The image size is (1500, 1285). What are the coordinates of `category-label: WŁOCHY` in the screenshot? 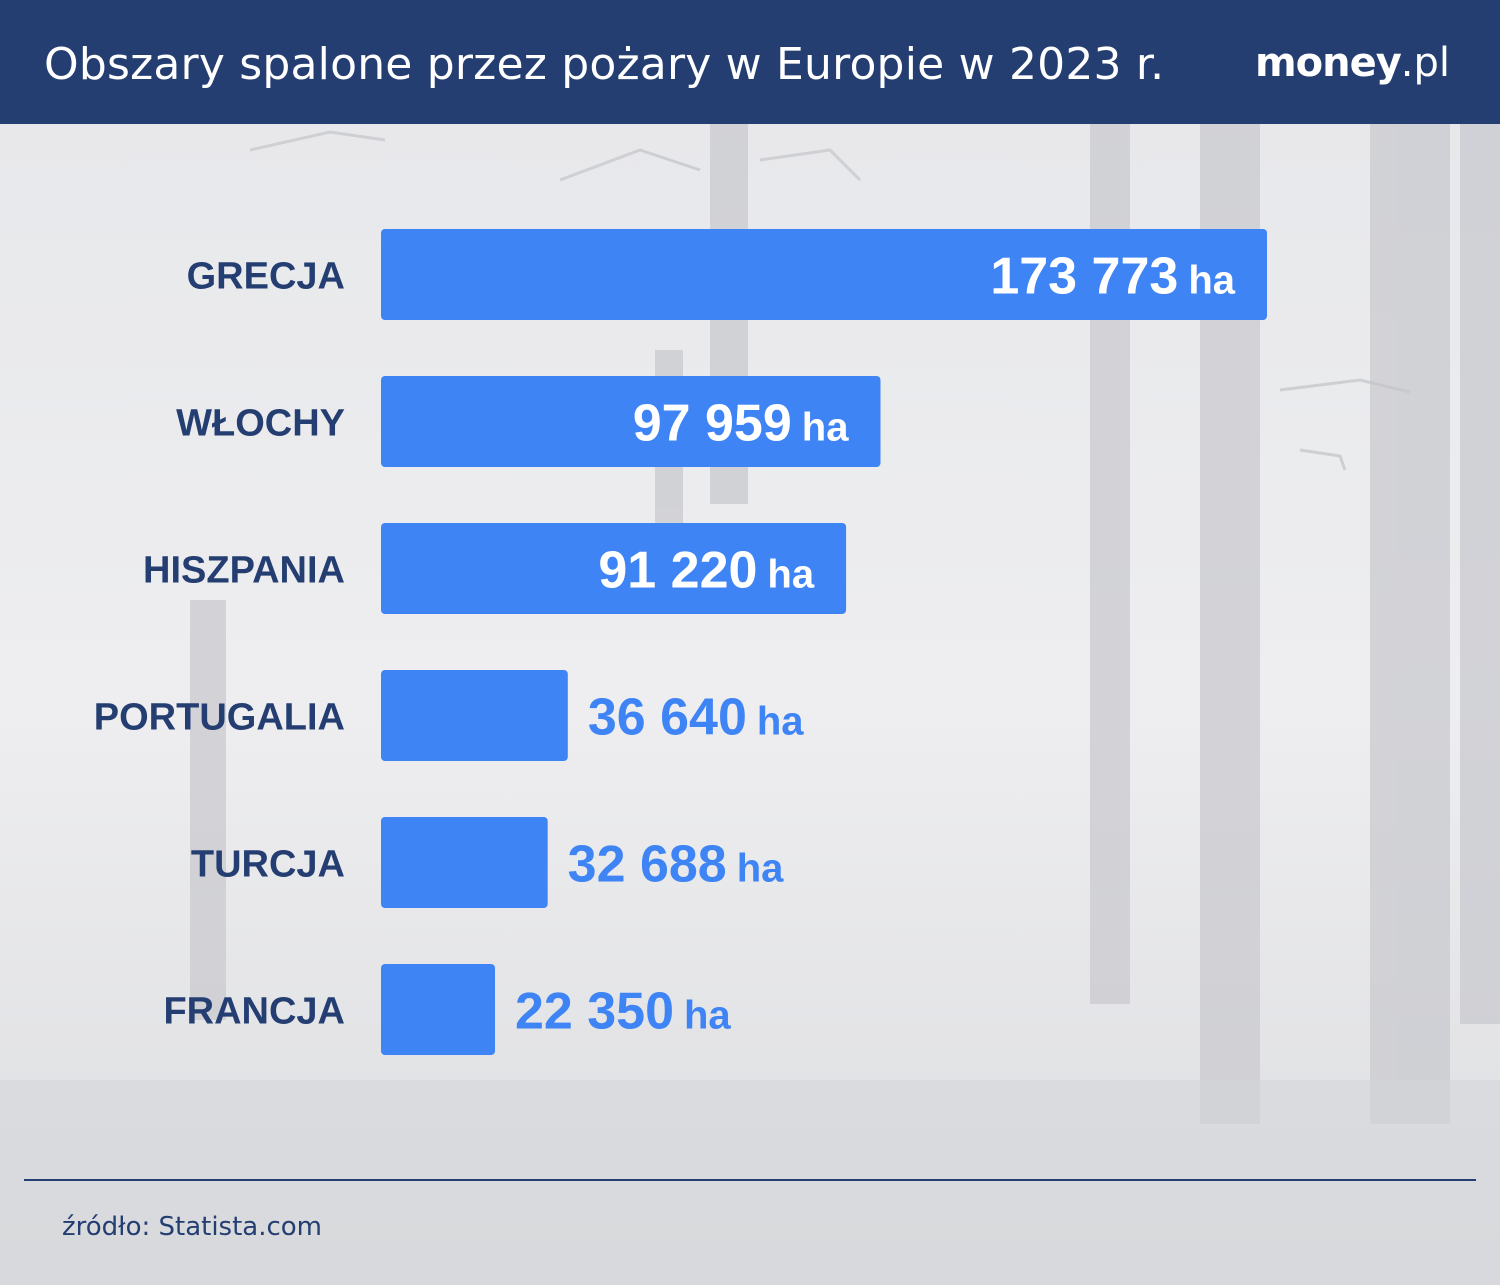 It's located at (260, 424).